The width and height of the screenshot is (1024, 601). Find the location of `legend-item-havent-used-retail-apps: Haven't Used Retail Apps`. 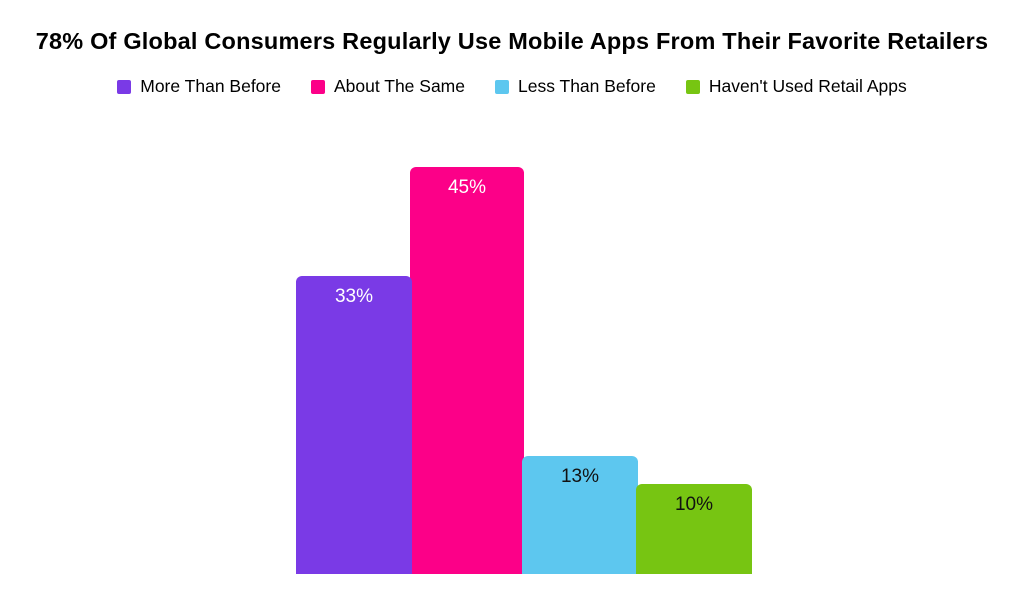

legend-item-havent-used-retail-apps: Haven't Used Retail Apps is located at coordinates (796, 86).